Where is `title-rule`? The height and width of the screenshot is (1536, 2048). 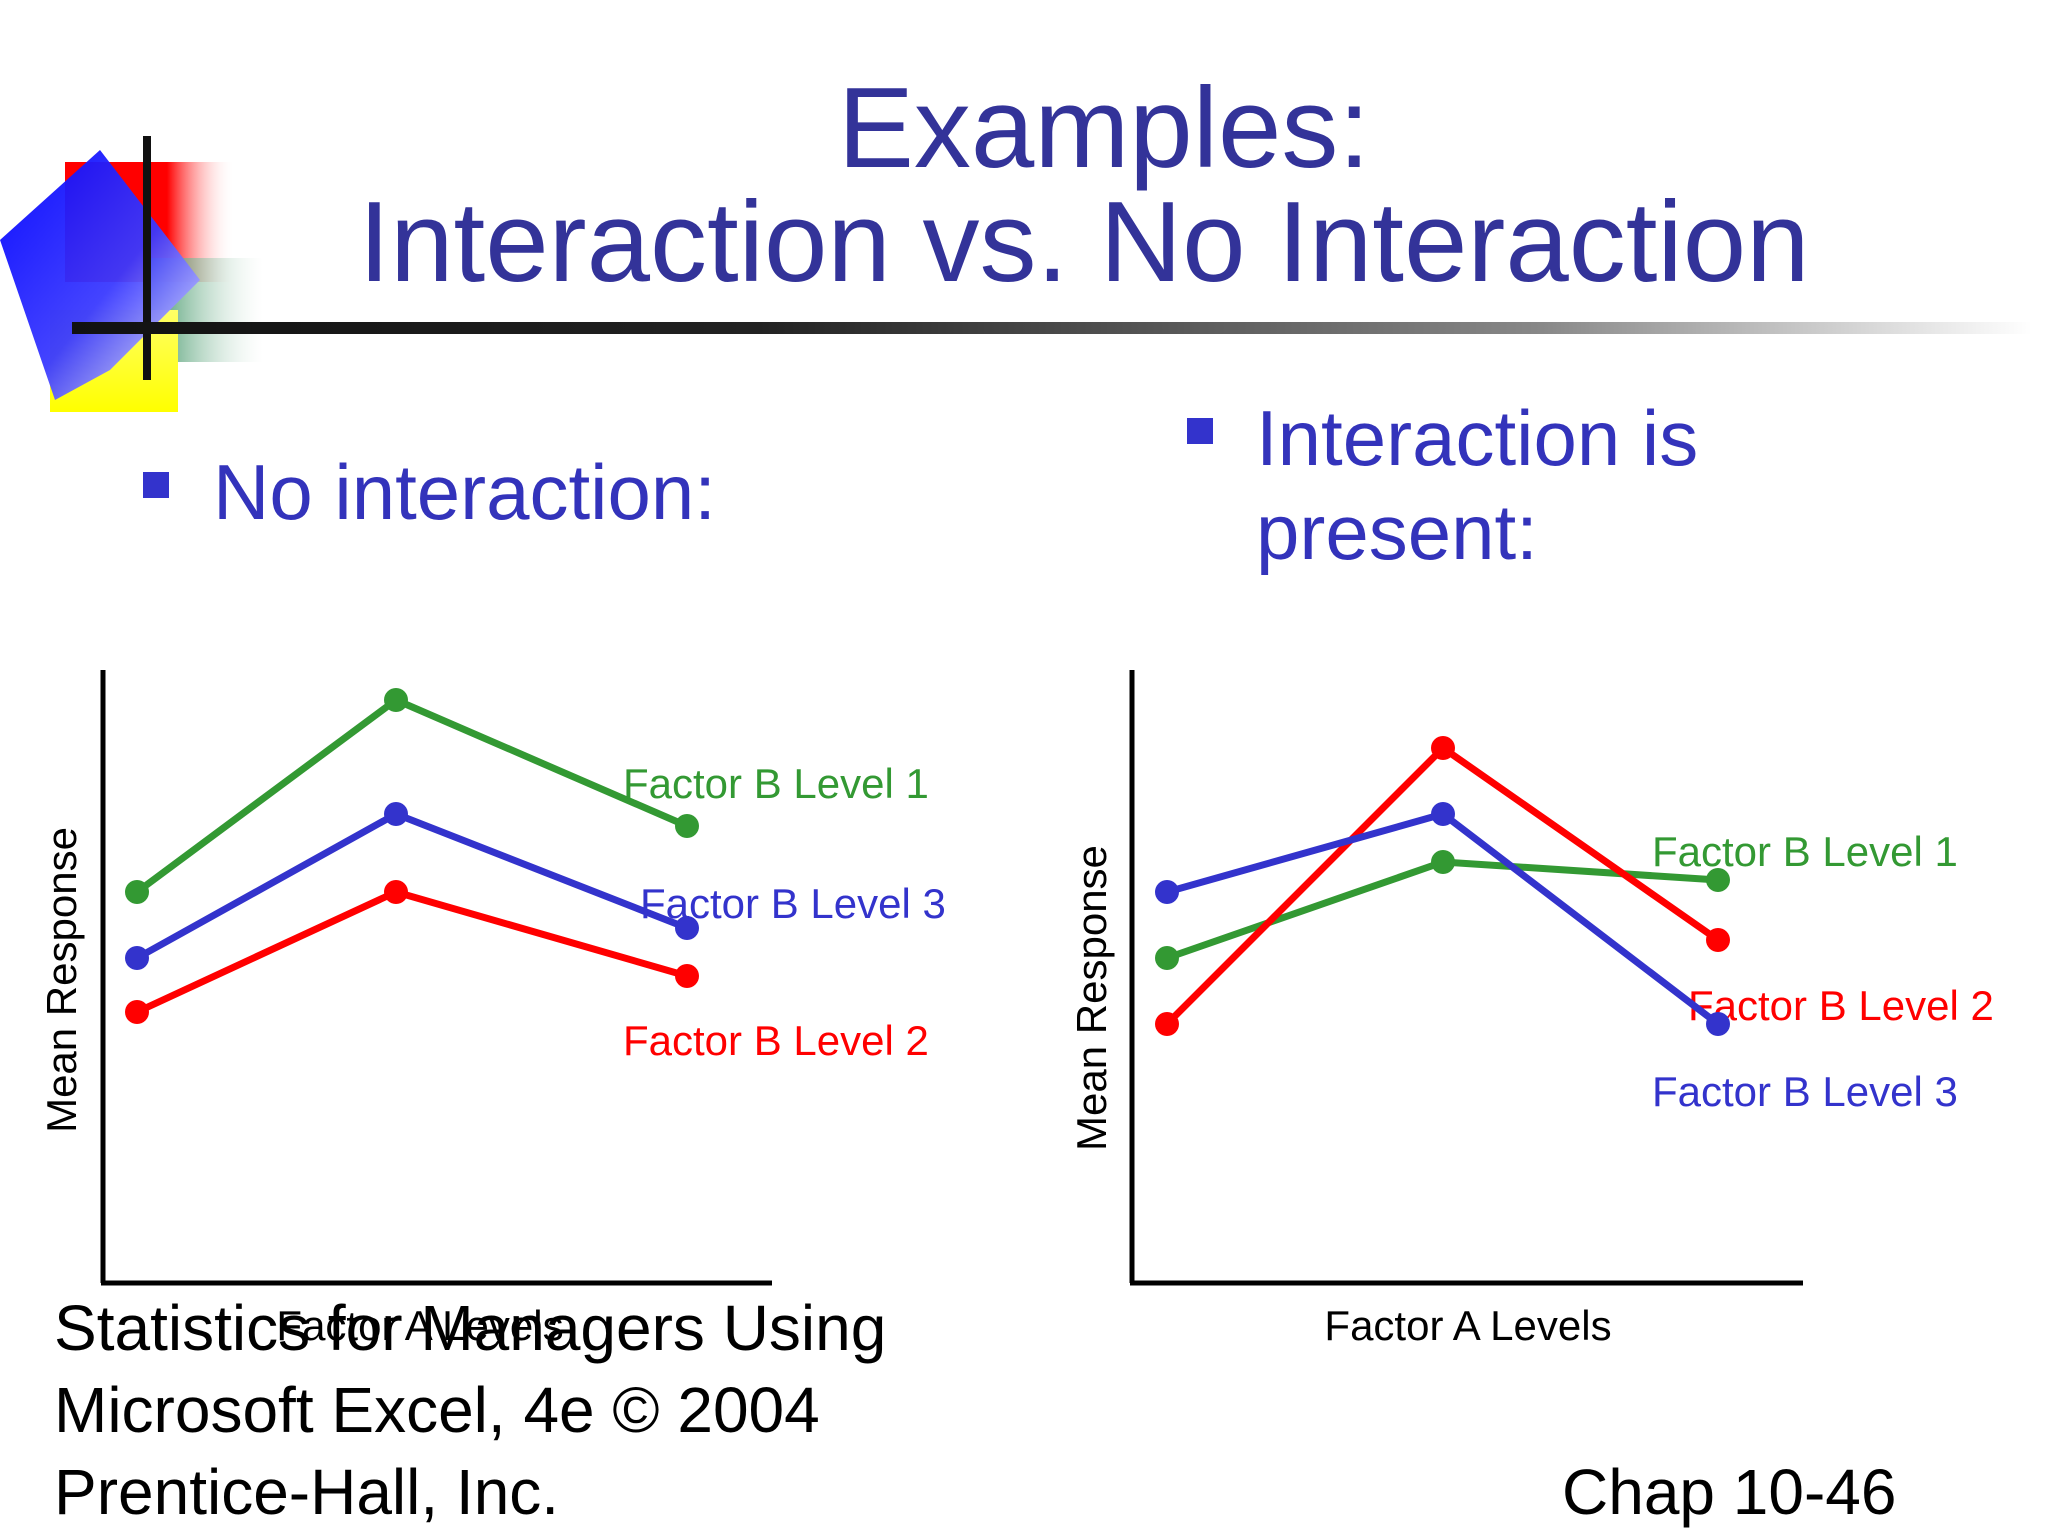
title-rule is located at coordinates (1052, 328).